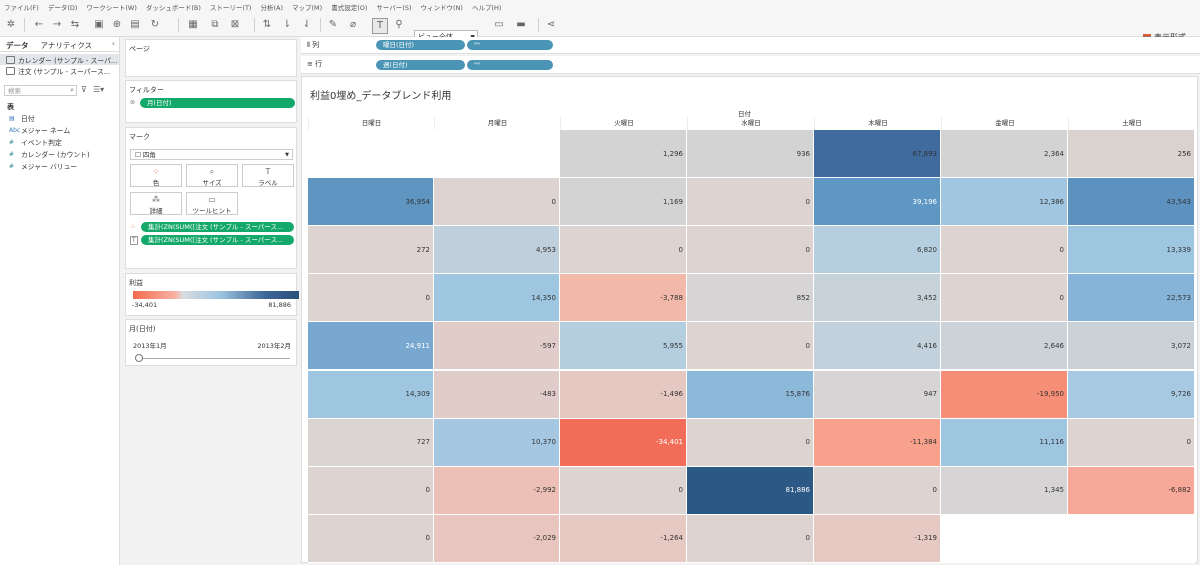  I want to click on menu-item: サーバー(S), so click(394, 7).